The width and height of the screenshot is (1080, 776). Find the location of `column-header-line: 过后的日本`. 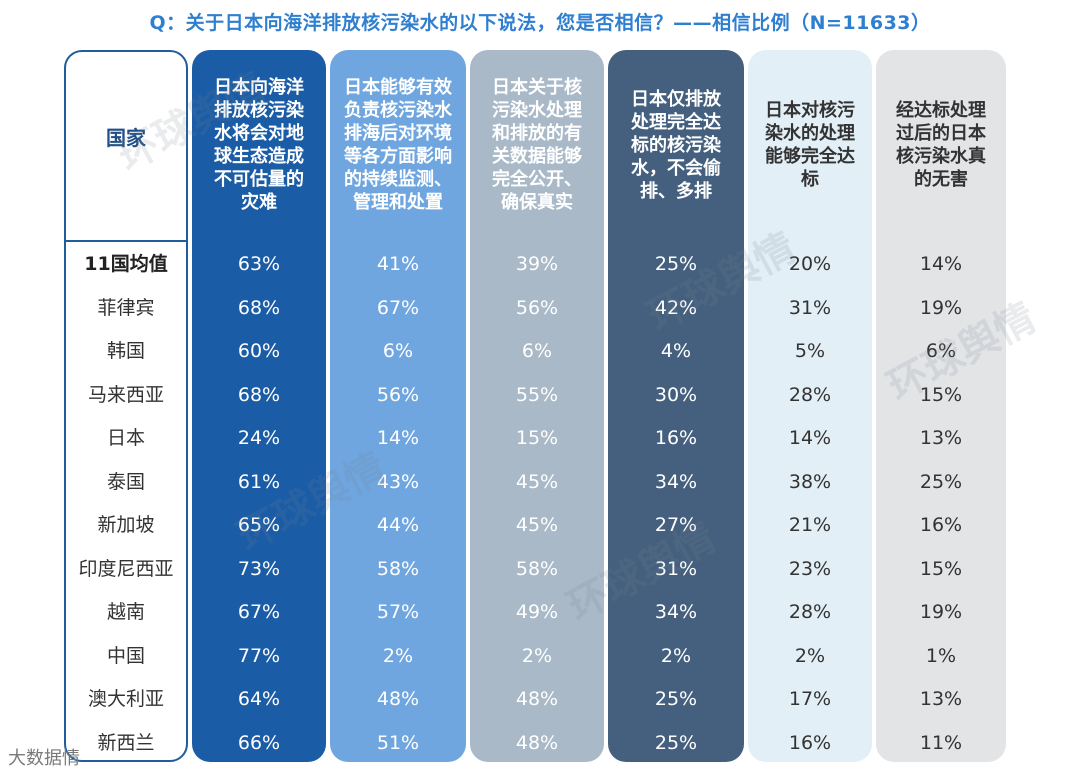

column-header-line: 过后的日本 is located at coordinates (941, 133).